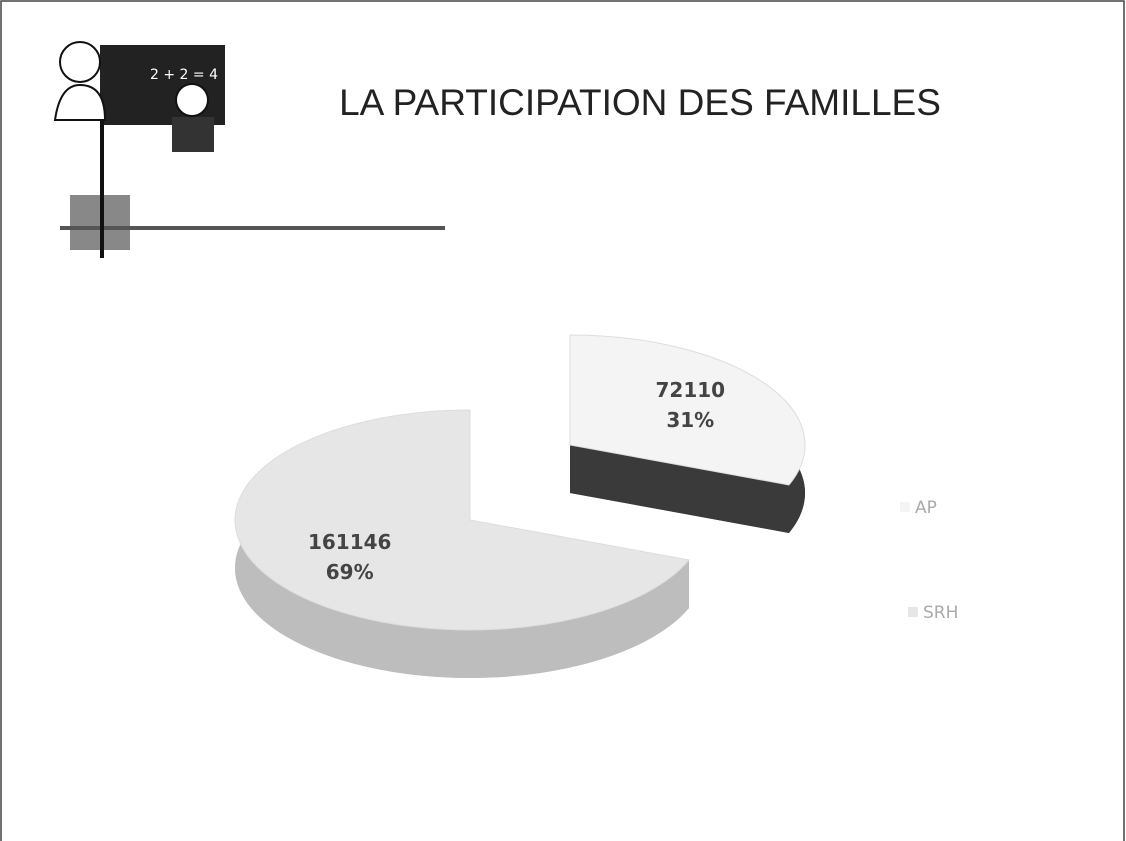 Image resolution: width=1126 pixels, height=841 pixels. Describe the element at coordinates (350, 572) in the screenshot. I see `data-label-percent: 69%` at that location.